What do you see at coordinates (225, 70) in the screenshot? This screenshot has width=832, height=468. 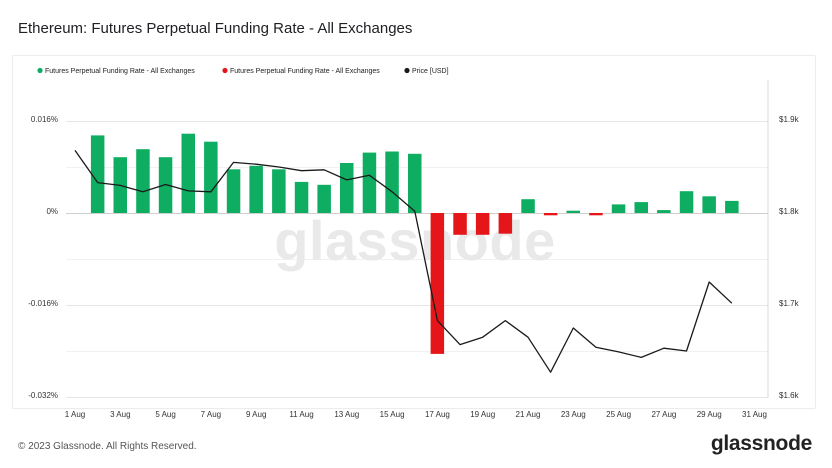 I see `legend-marker-negative` at bounding box center [225, 70].